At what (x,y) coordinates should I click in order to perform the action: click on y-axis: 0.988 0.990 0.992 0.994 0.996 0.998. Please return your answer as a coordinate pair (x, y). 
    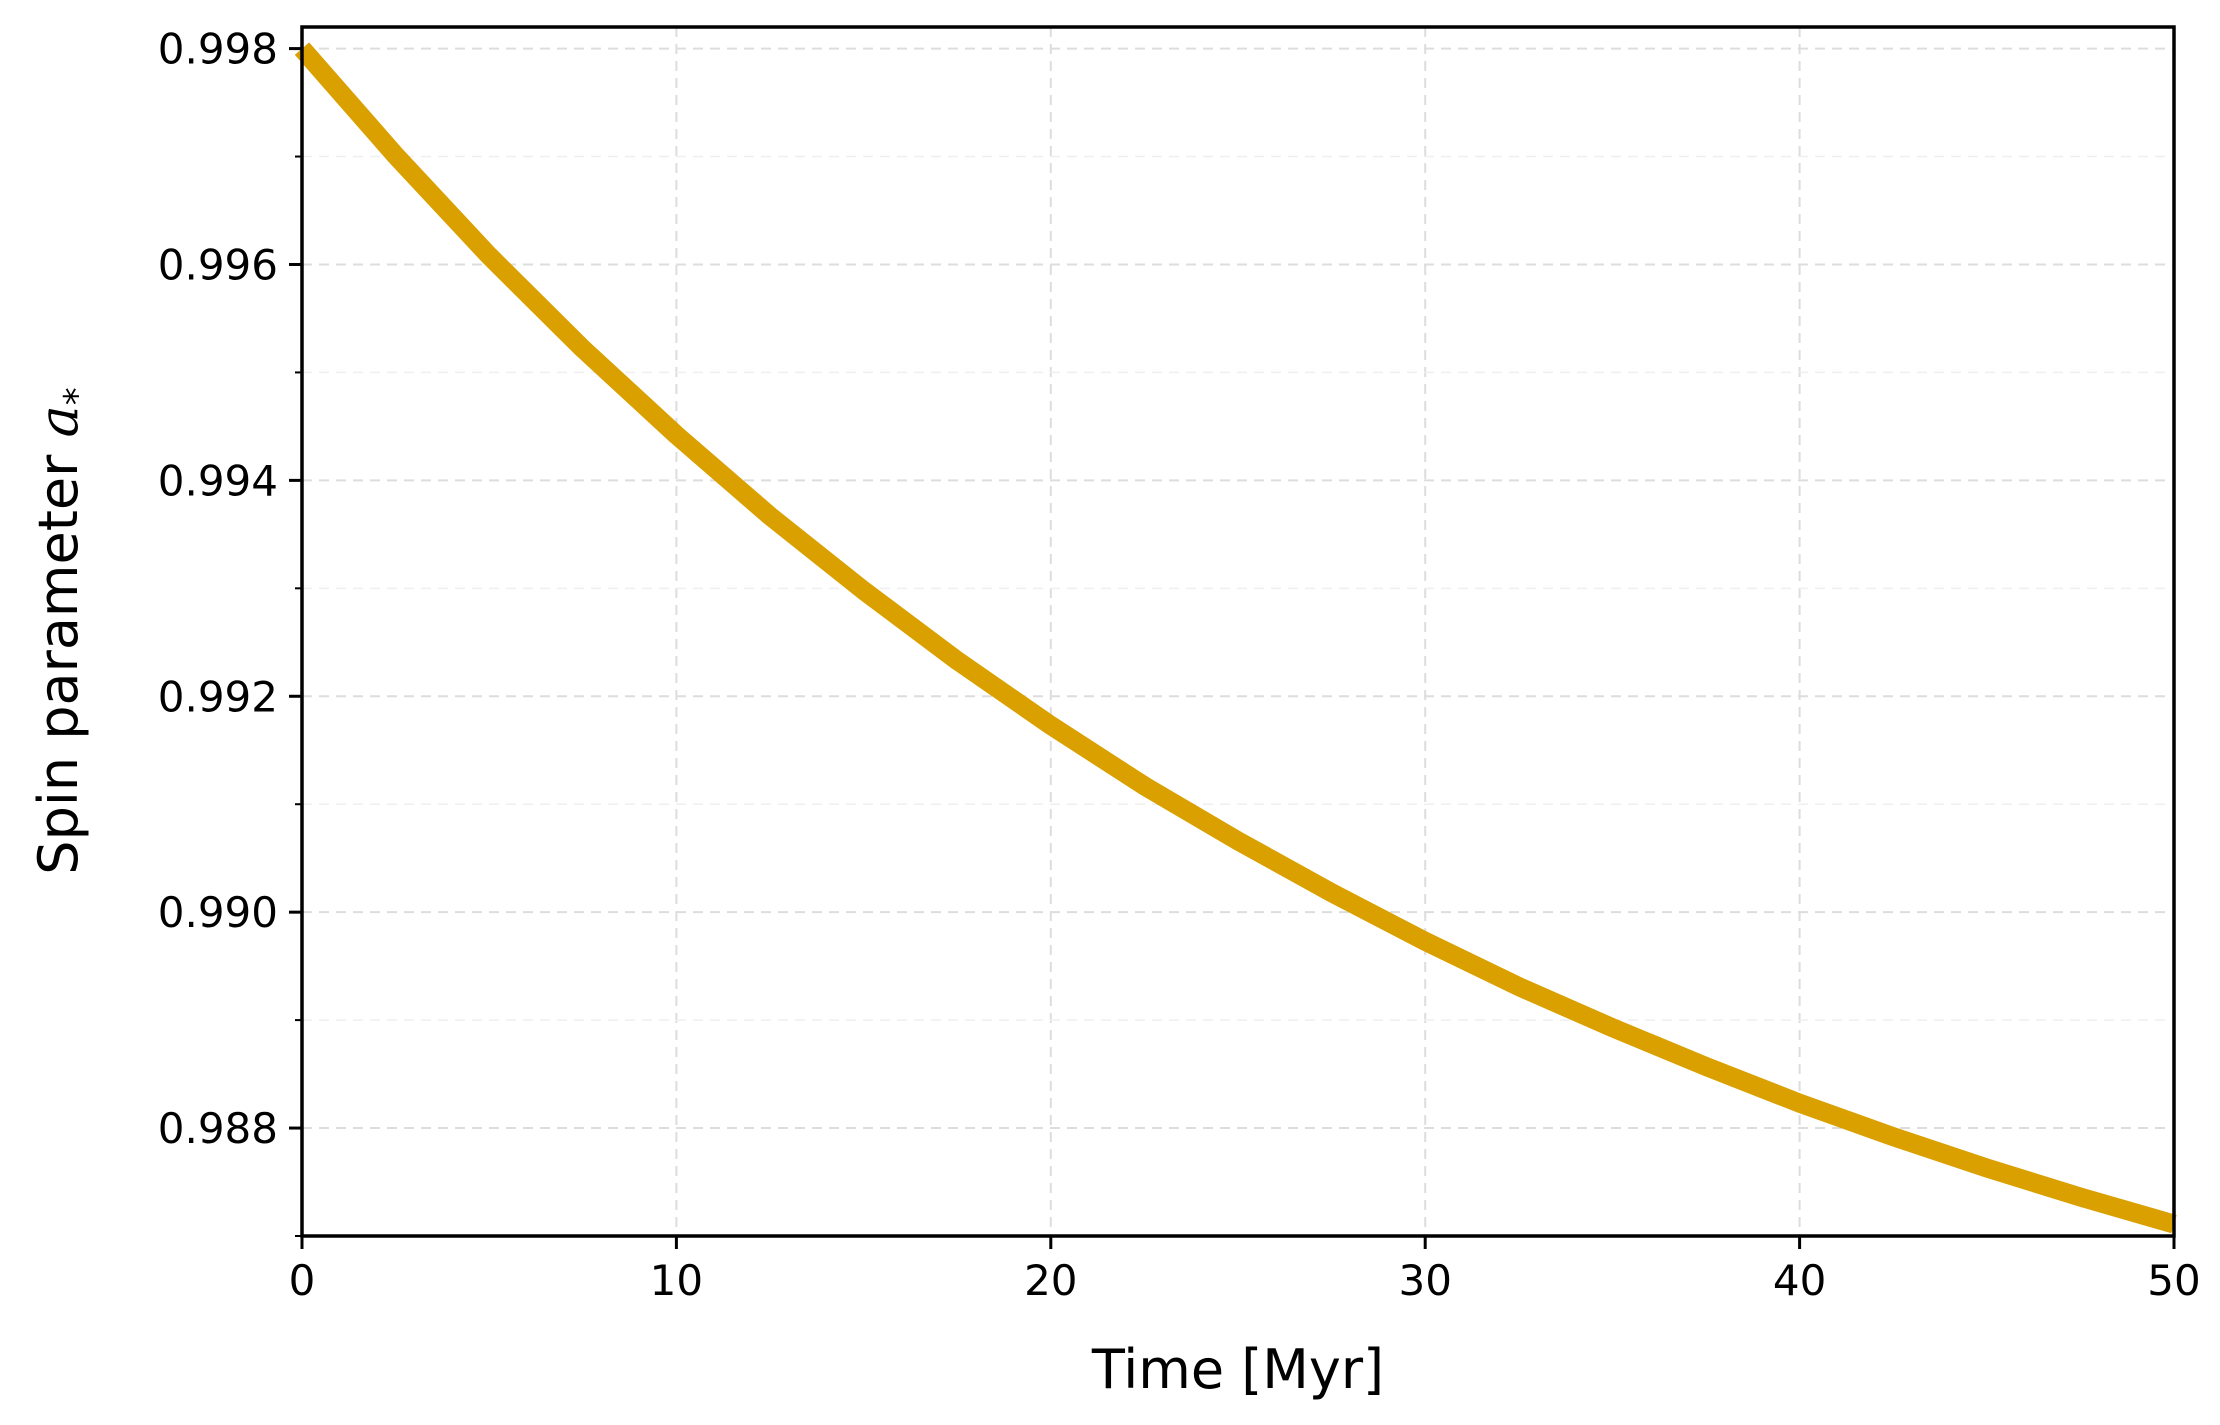
    Looking at the image, I should click on (230, 631).